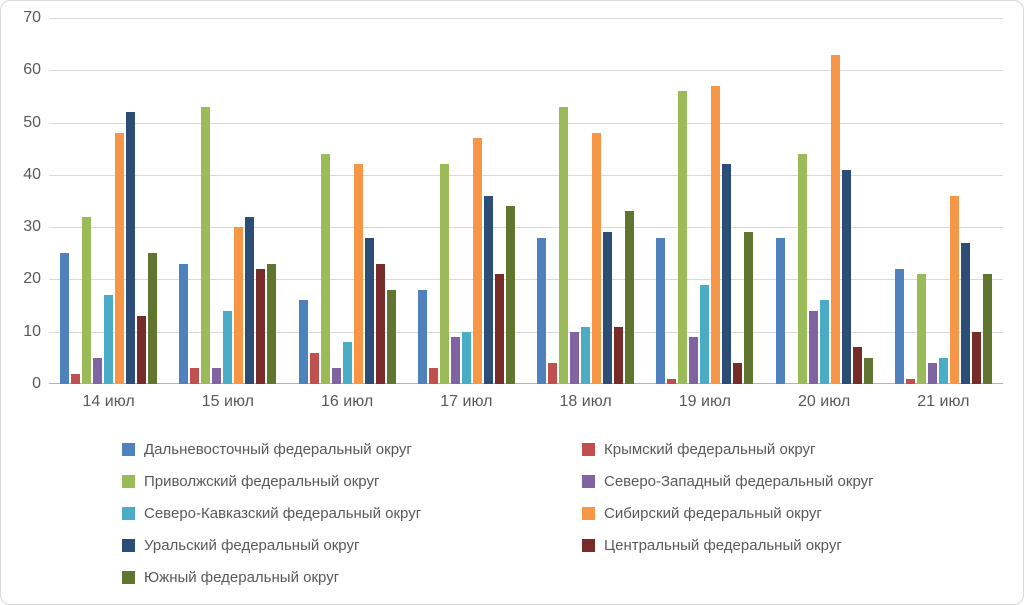 The width and height of the screenshot is (1024, 605). Describe the element at coordinates (824, 401) in the screenshot. I see `x-axis-label: 20 июл` at that location.